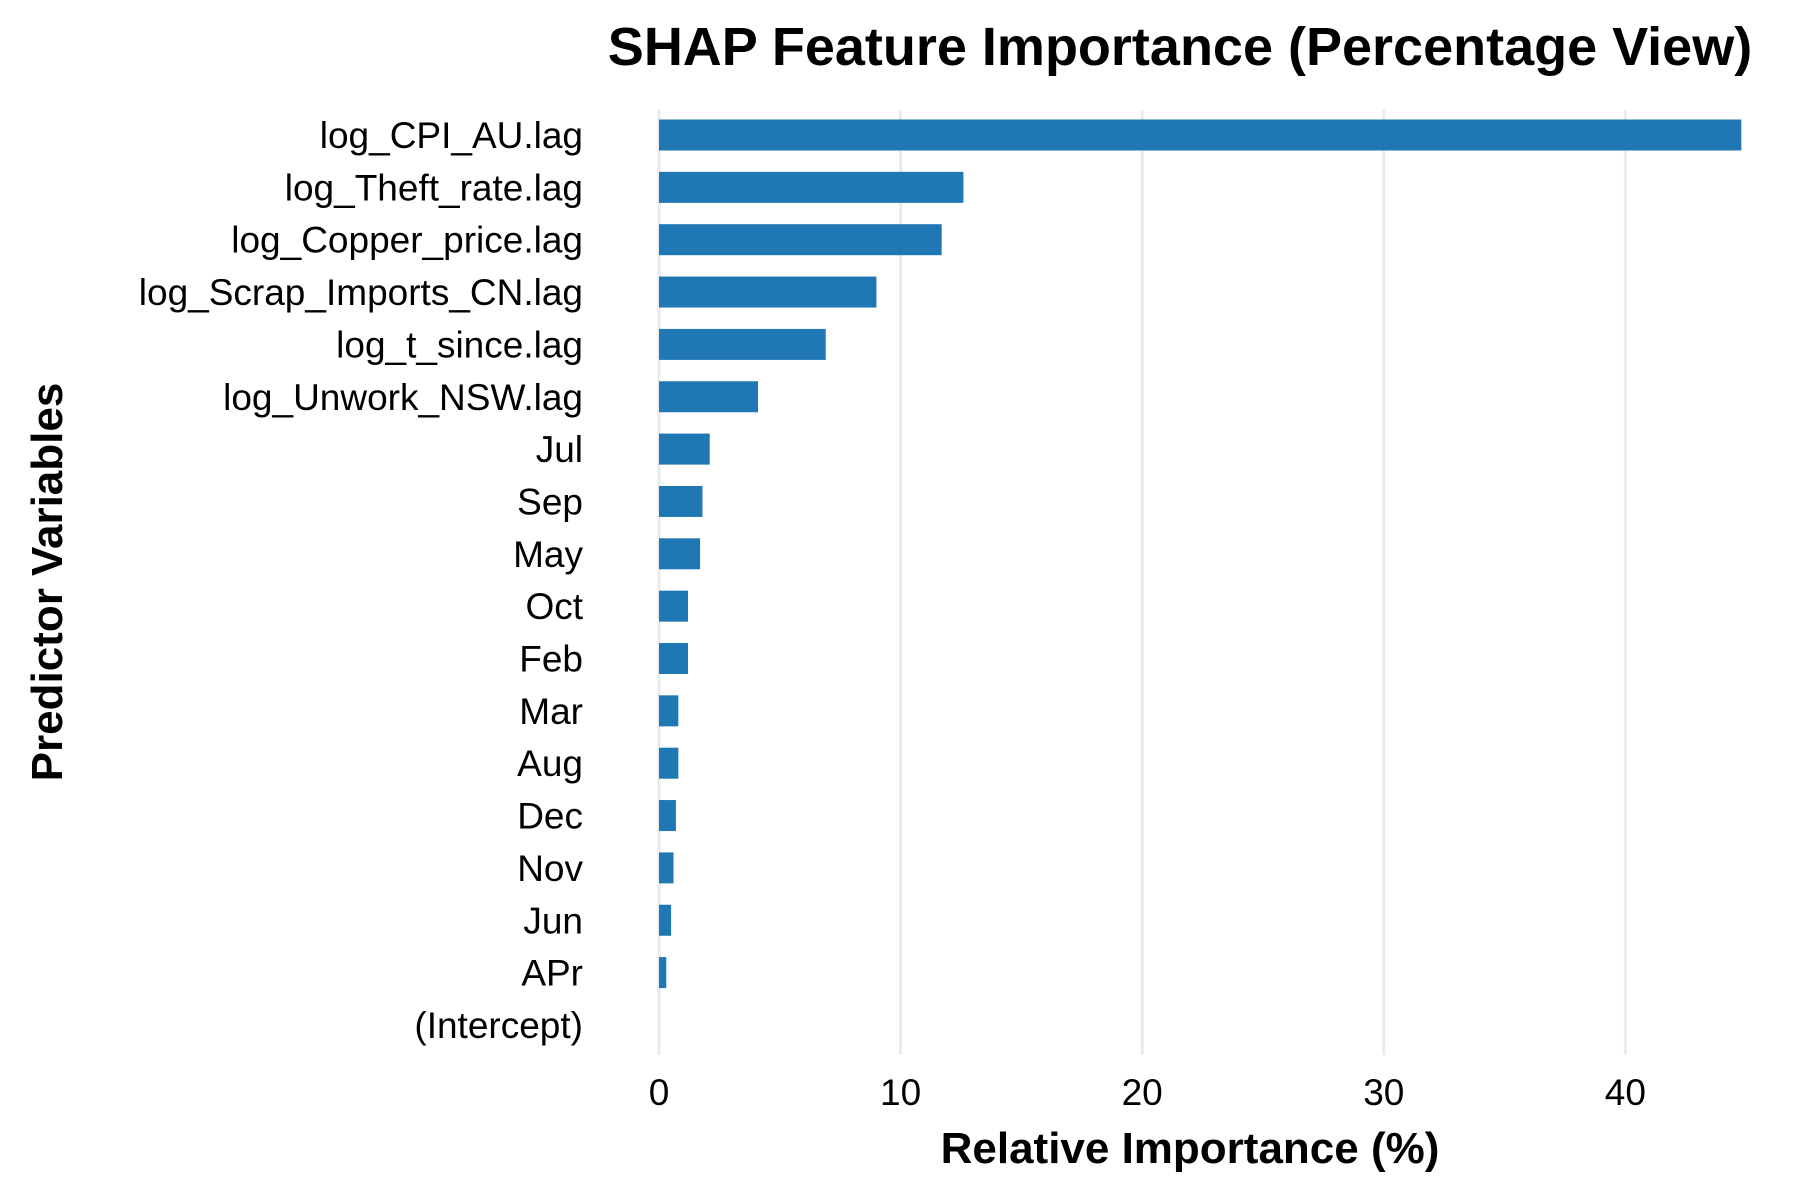 Image resolution: width=1800 pixels, height=1200 pixels. Describe the element at coordinates (1383, 1092) in the screenshot. I see `x-tick-label: 30` at that location.